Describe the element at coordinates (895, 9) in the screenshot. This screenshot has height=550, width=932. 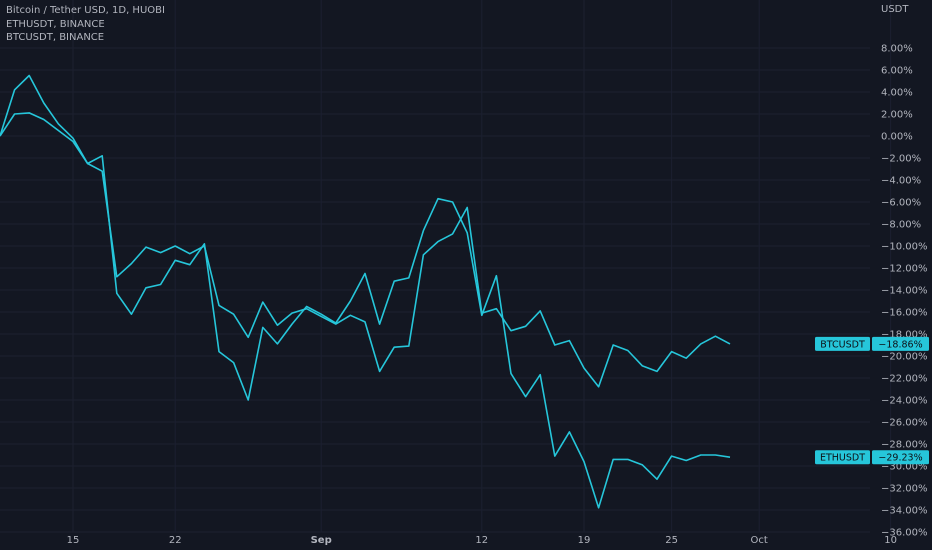
I see `price-axis-unit: USDT` at that location.